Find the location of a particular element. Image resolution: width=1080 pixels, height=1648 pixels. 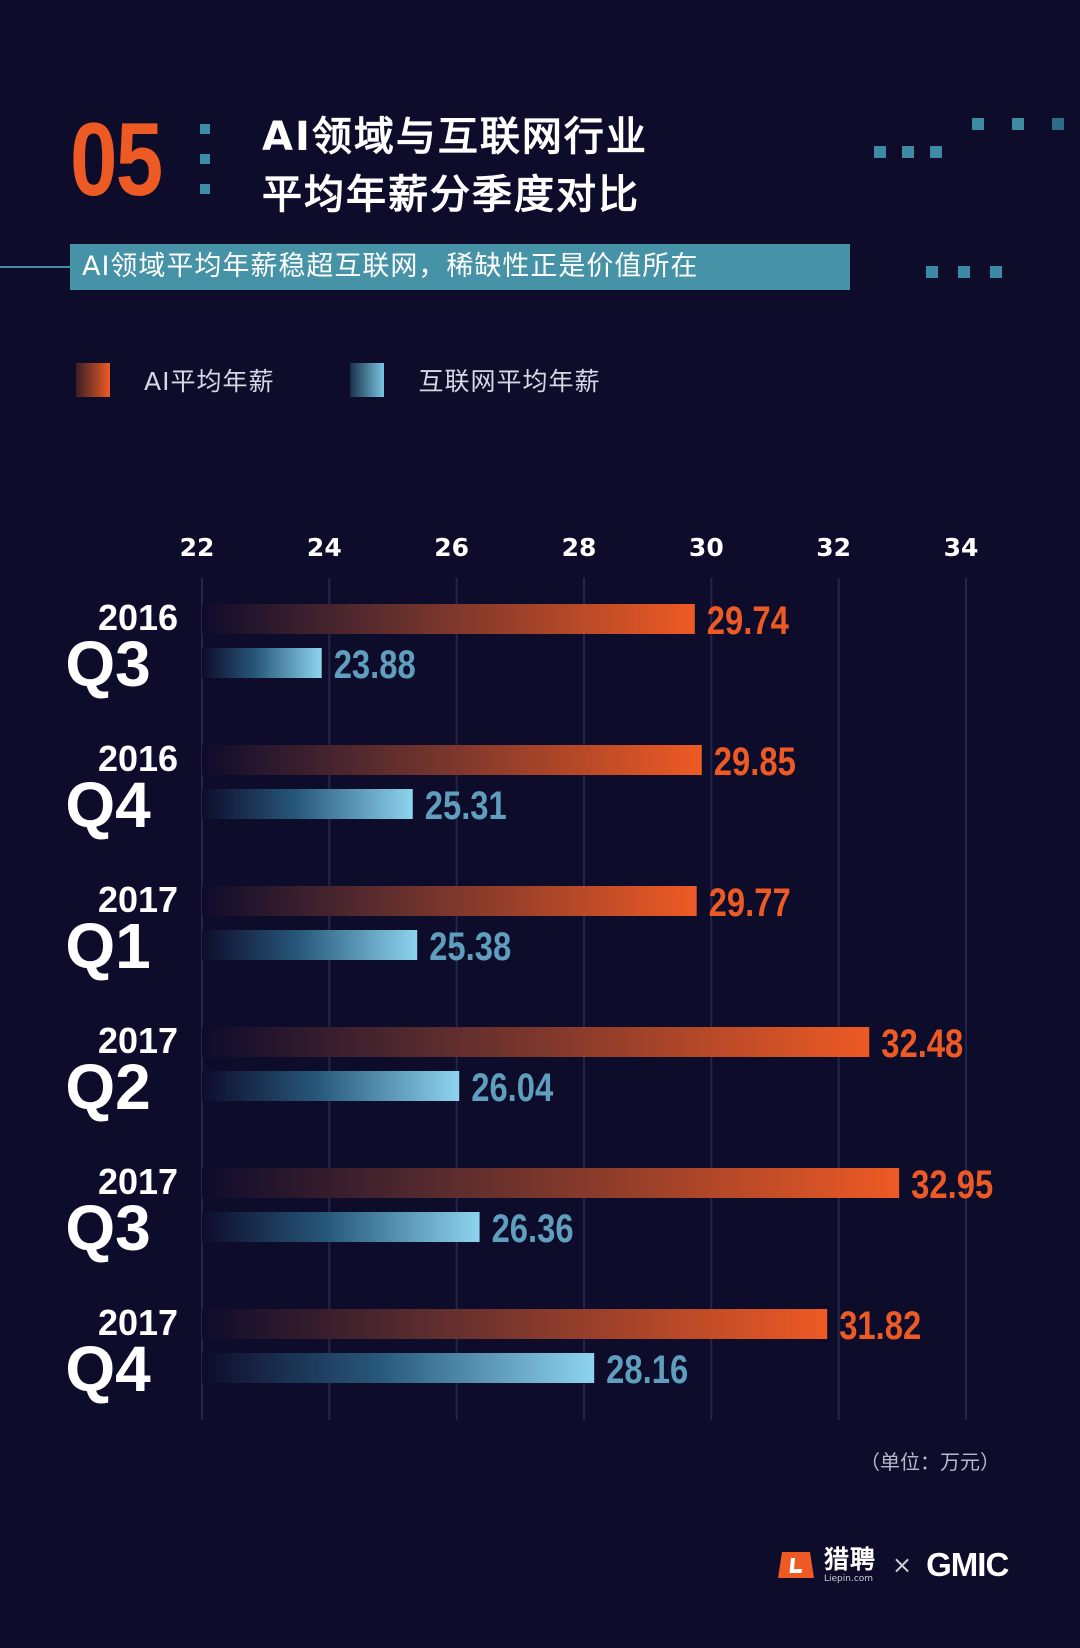

liepin-wordmark: 猎聘 Liepin.com is located at coordinates (850, 1565).